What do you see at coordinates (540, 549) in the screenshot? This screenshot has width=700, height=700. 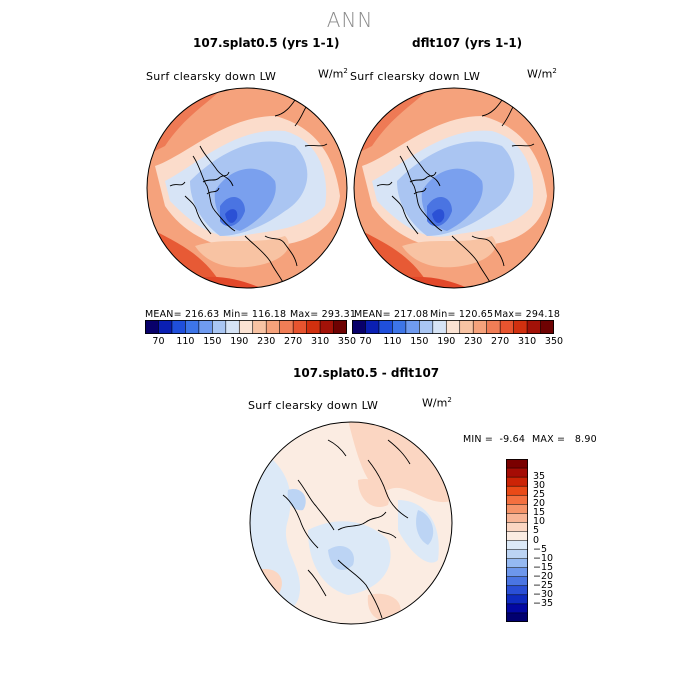 I see `colorbar-tick-label: −5` at bounding box center [540, 549].